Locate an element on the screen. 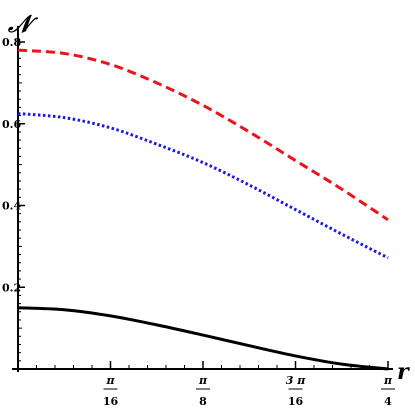 This screenshot has height=415, width=415. x-axis-title: r is located at coordinates (403, 372).